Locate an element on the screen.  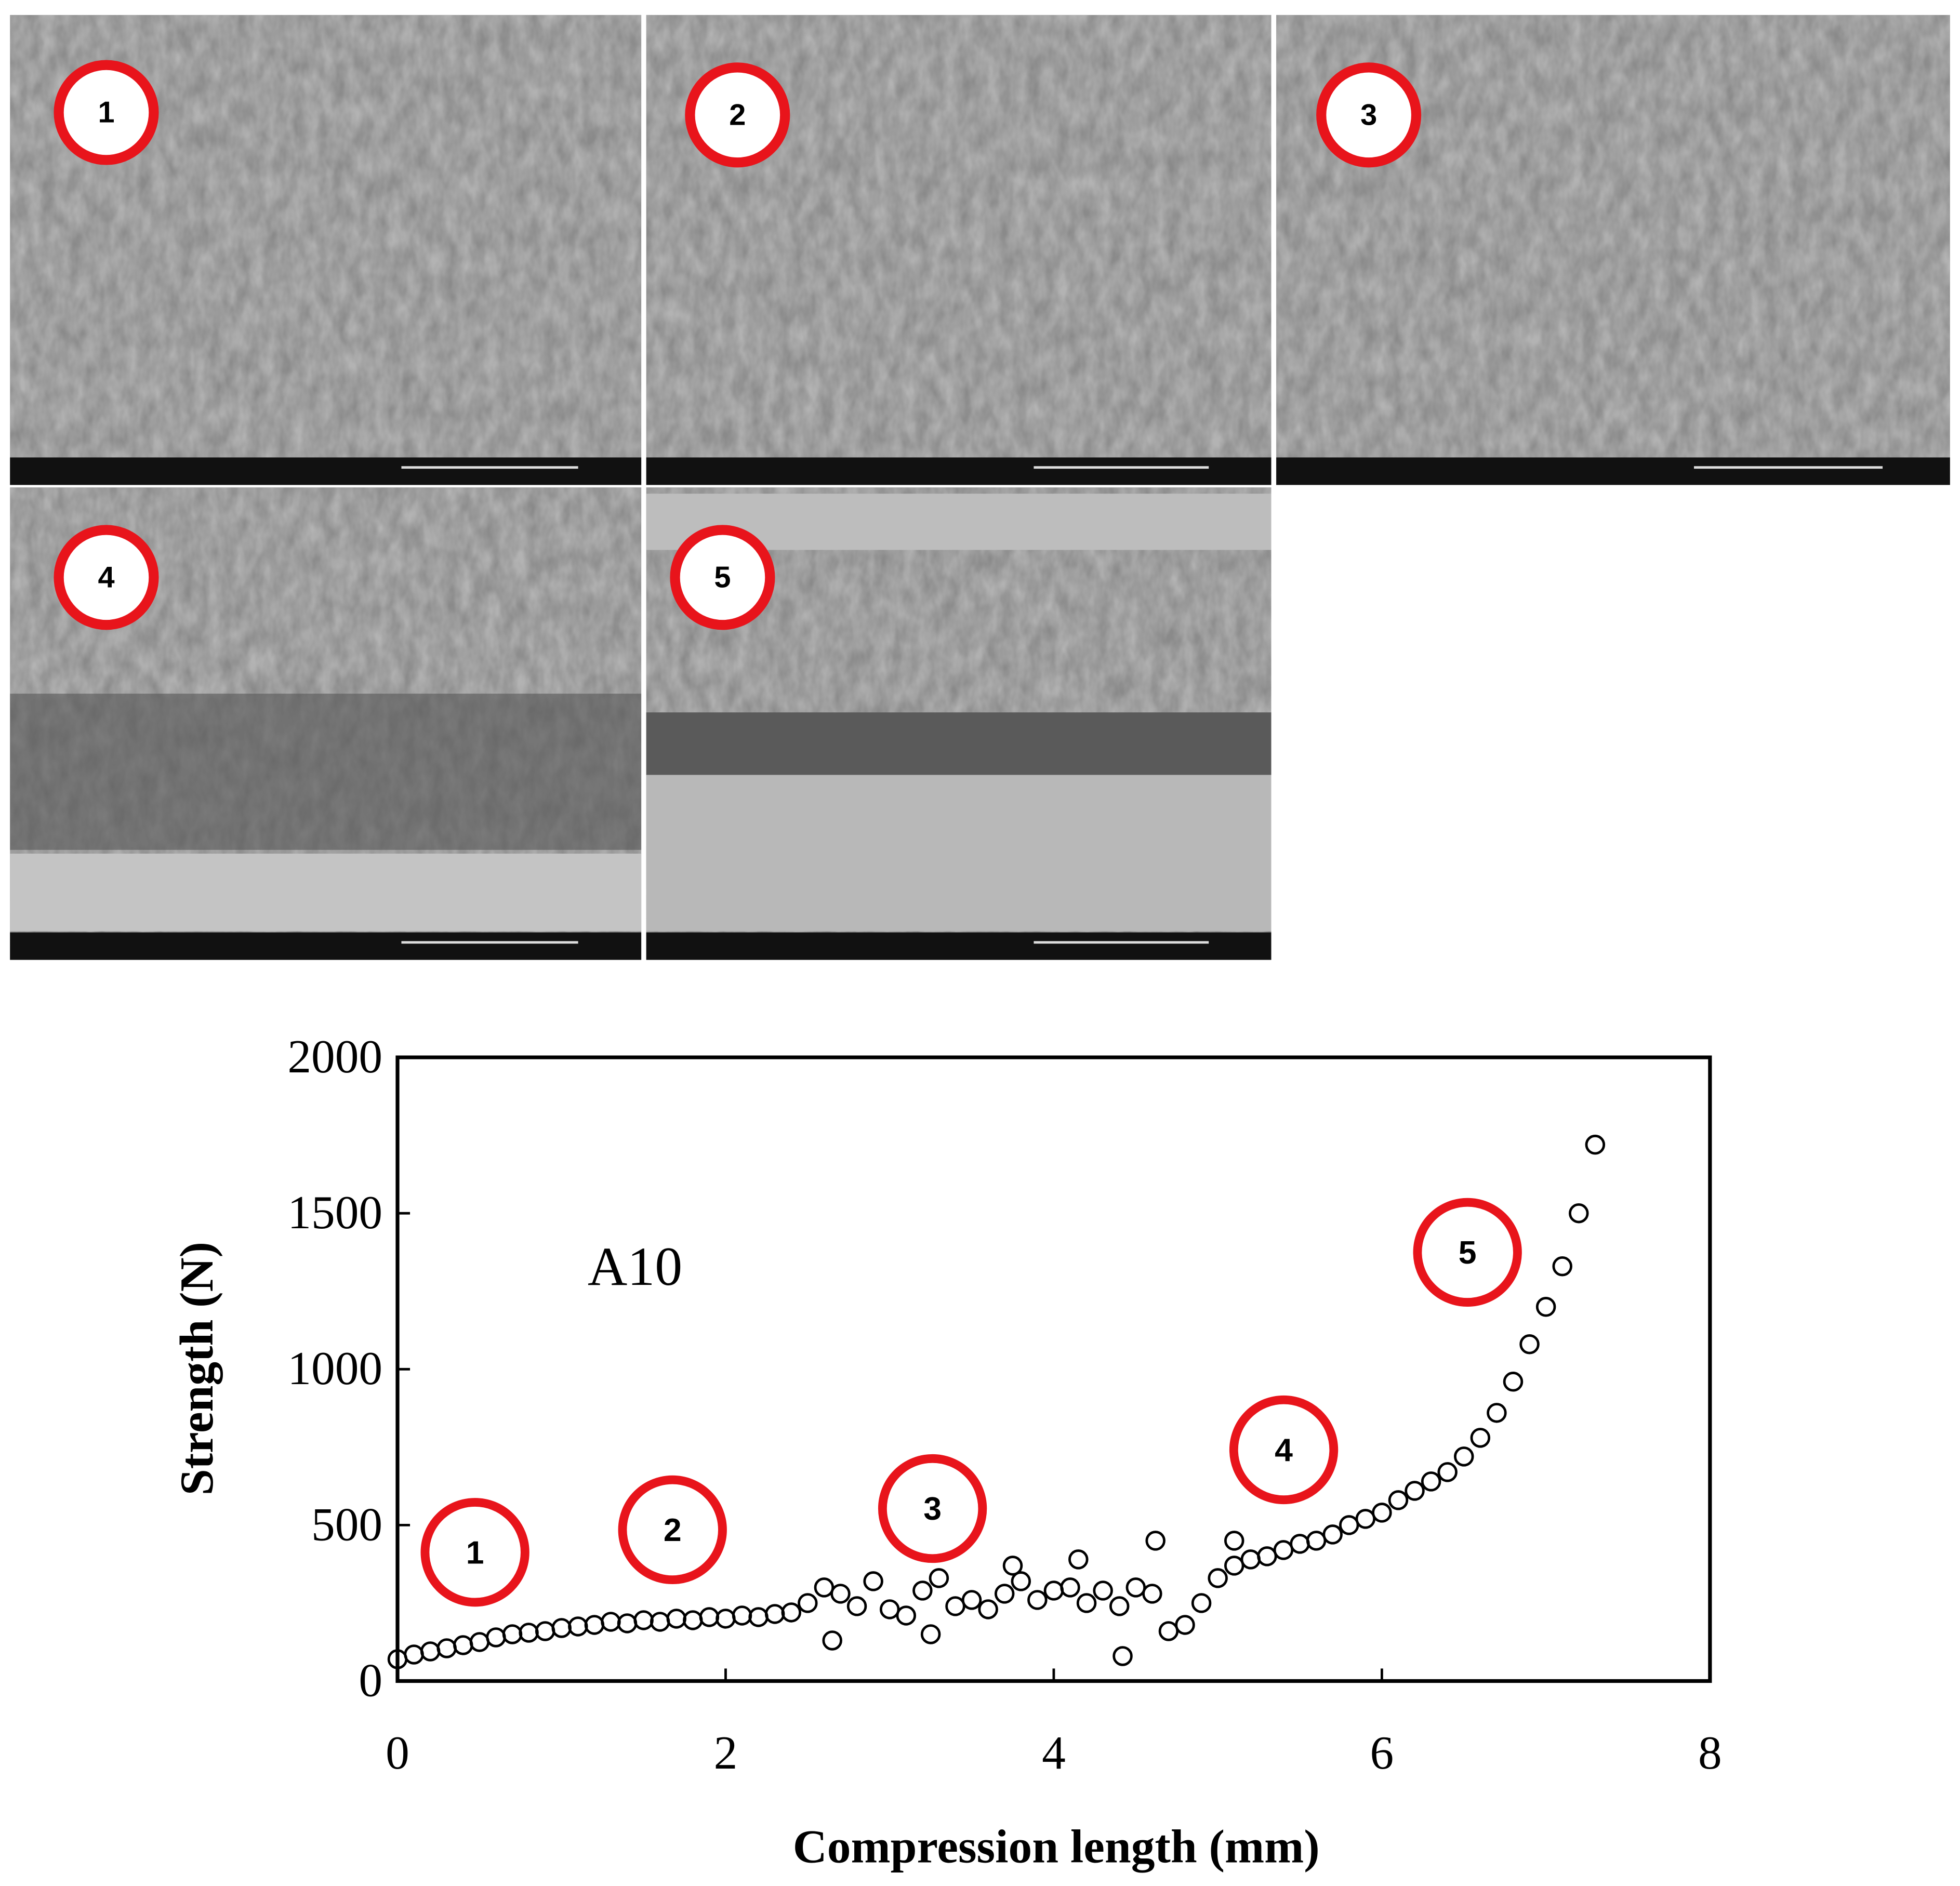
panel-label: 3 is located at coordinates (1368, 115).